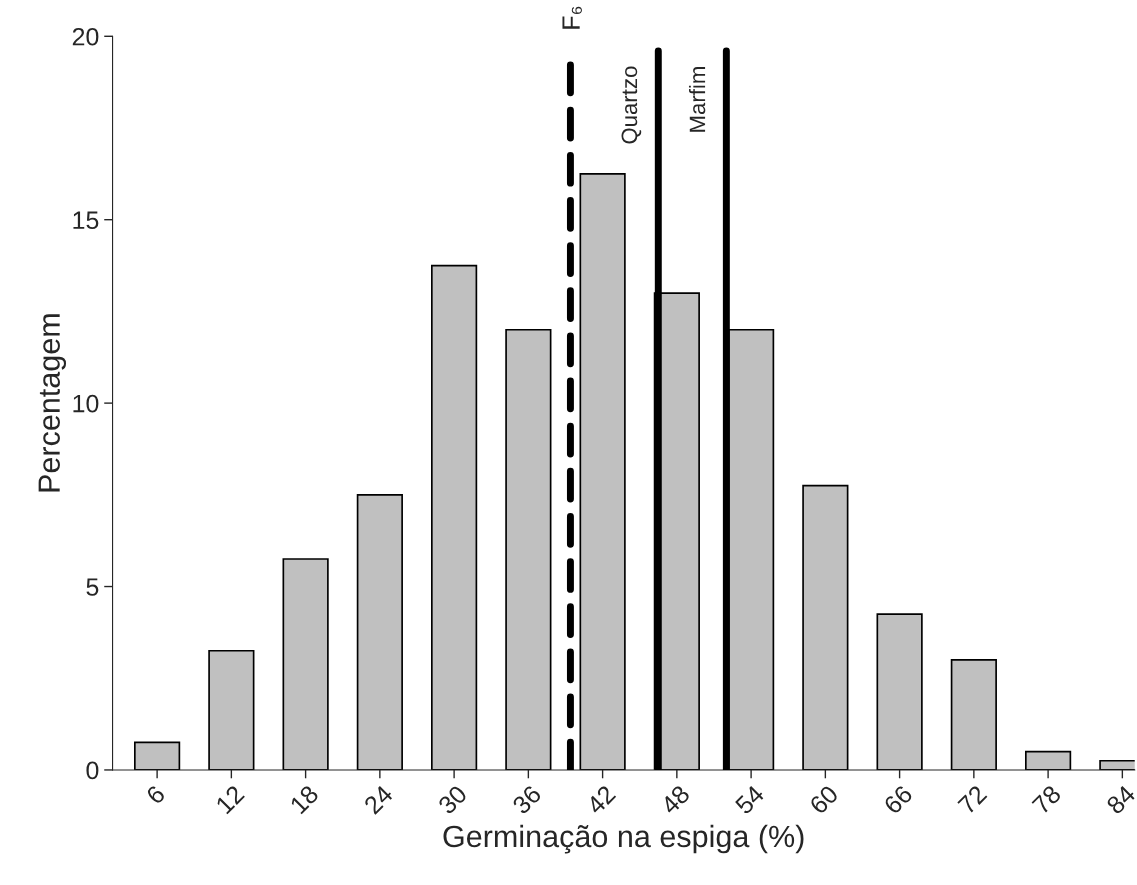 This screenshot has height=885, width=1137. What do you see at coordinates (601, 800) in the screenshot?
I see `x-tick-label: 42` at bounding box center [601, 800].